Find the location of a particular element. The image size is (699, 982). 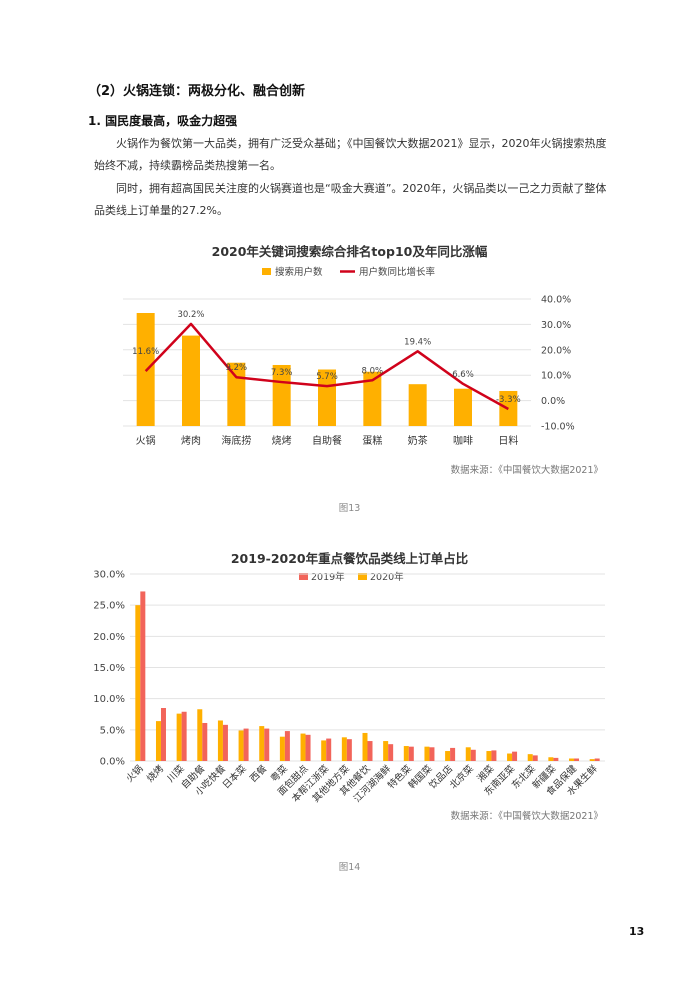

y2-tick-label: 40.0% is located at coordinates (556, 300).